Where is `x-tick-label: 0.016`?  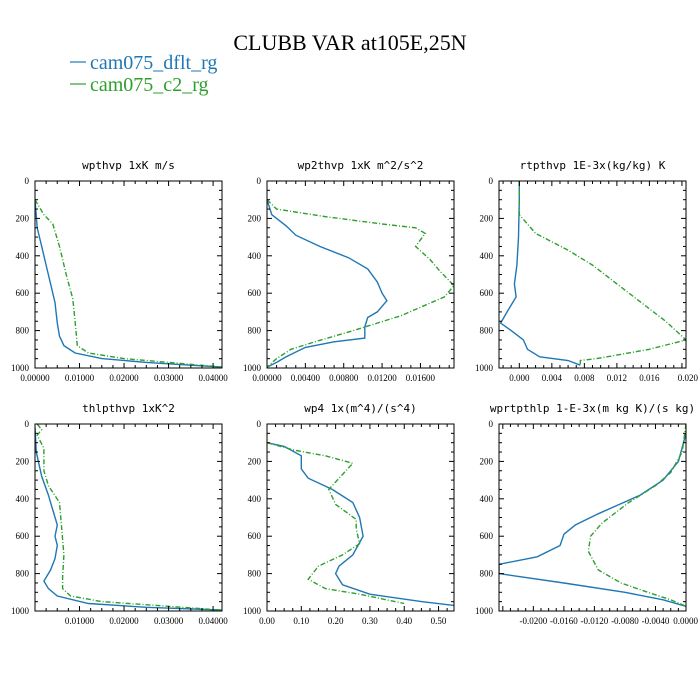
x-tick-label: 0.016 is located at coordinates (649, 378).